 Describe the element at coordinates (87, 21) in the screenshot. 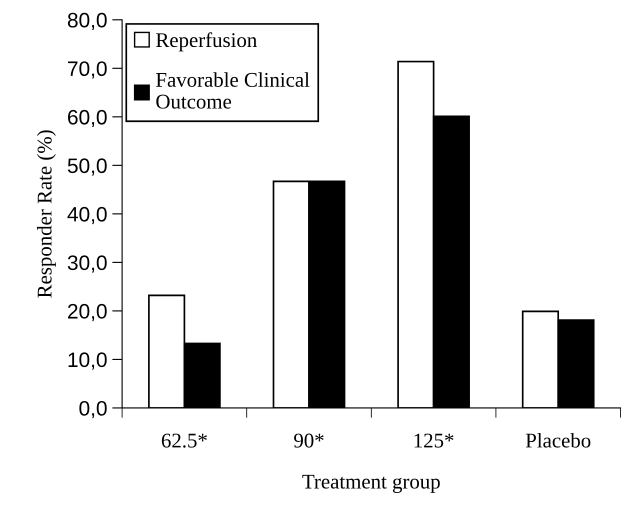

I see `y-tick-label: 80,0` at that location.